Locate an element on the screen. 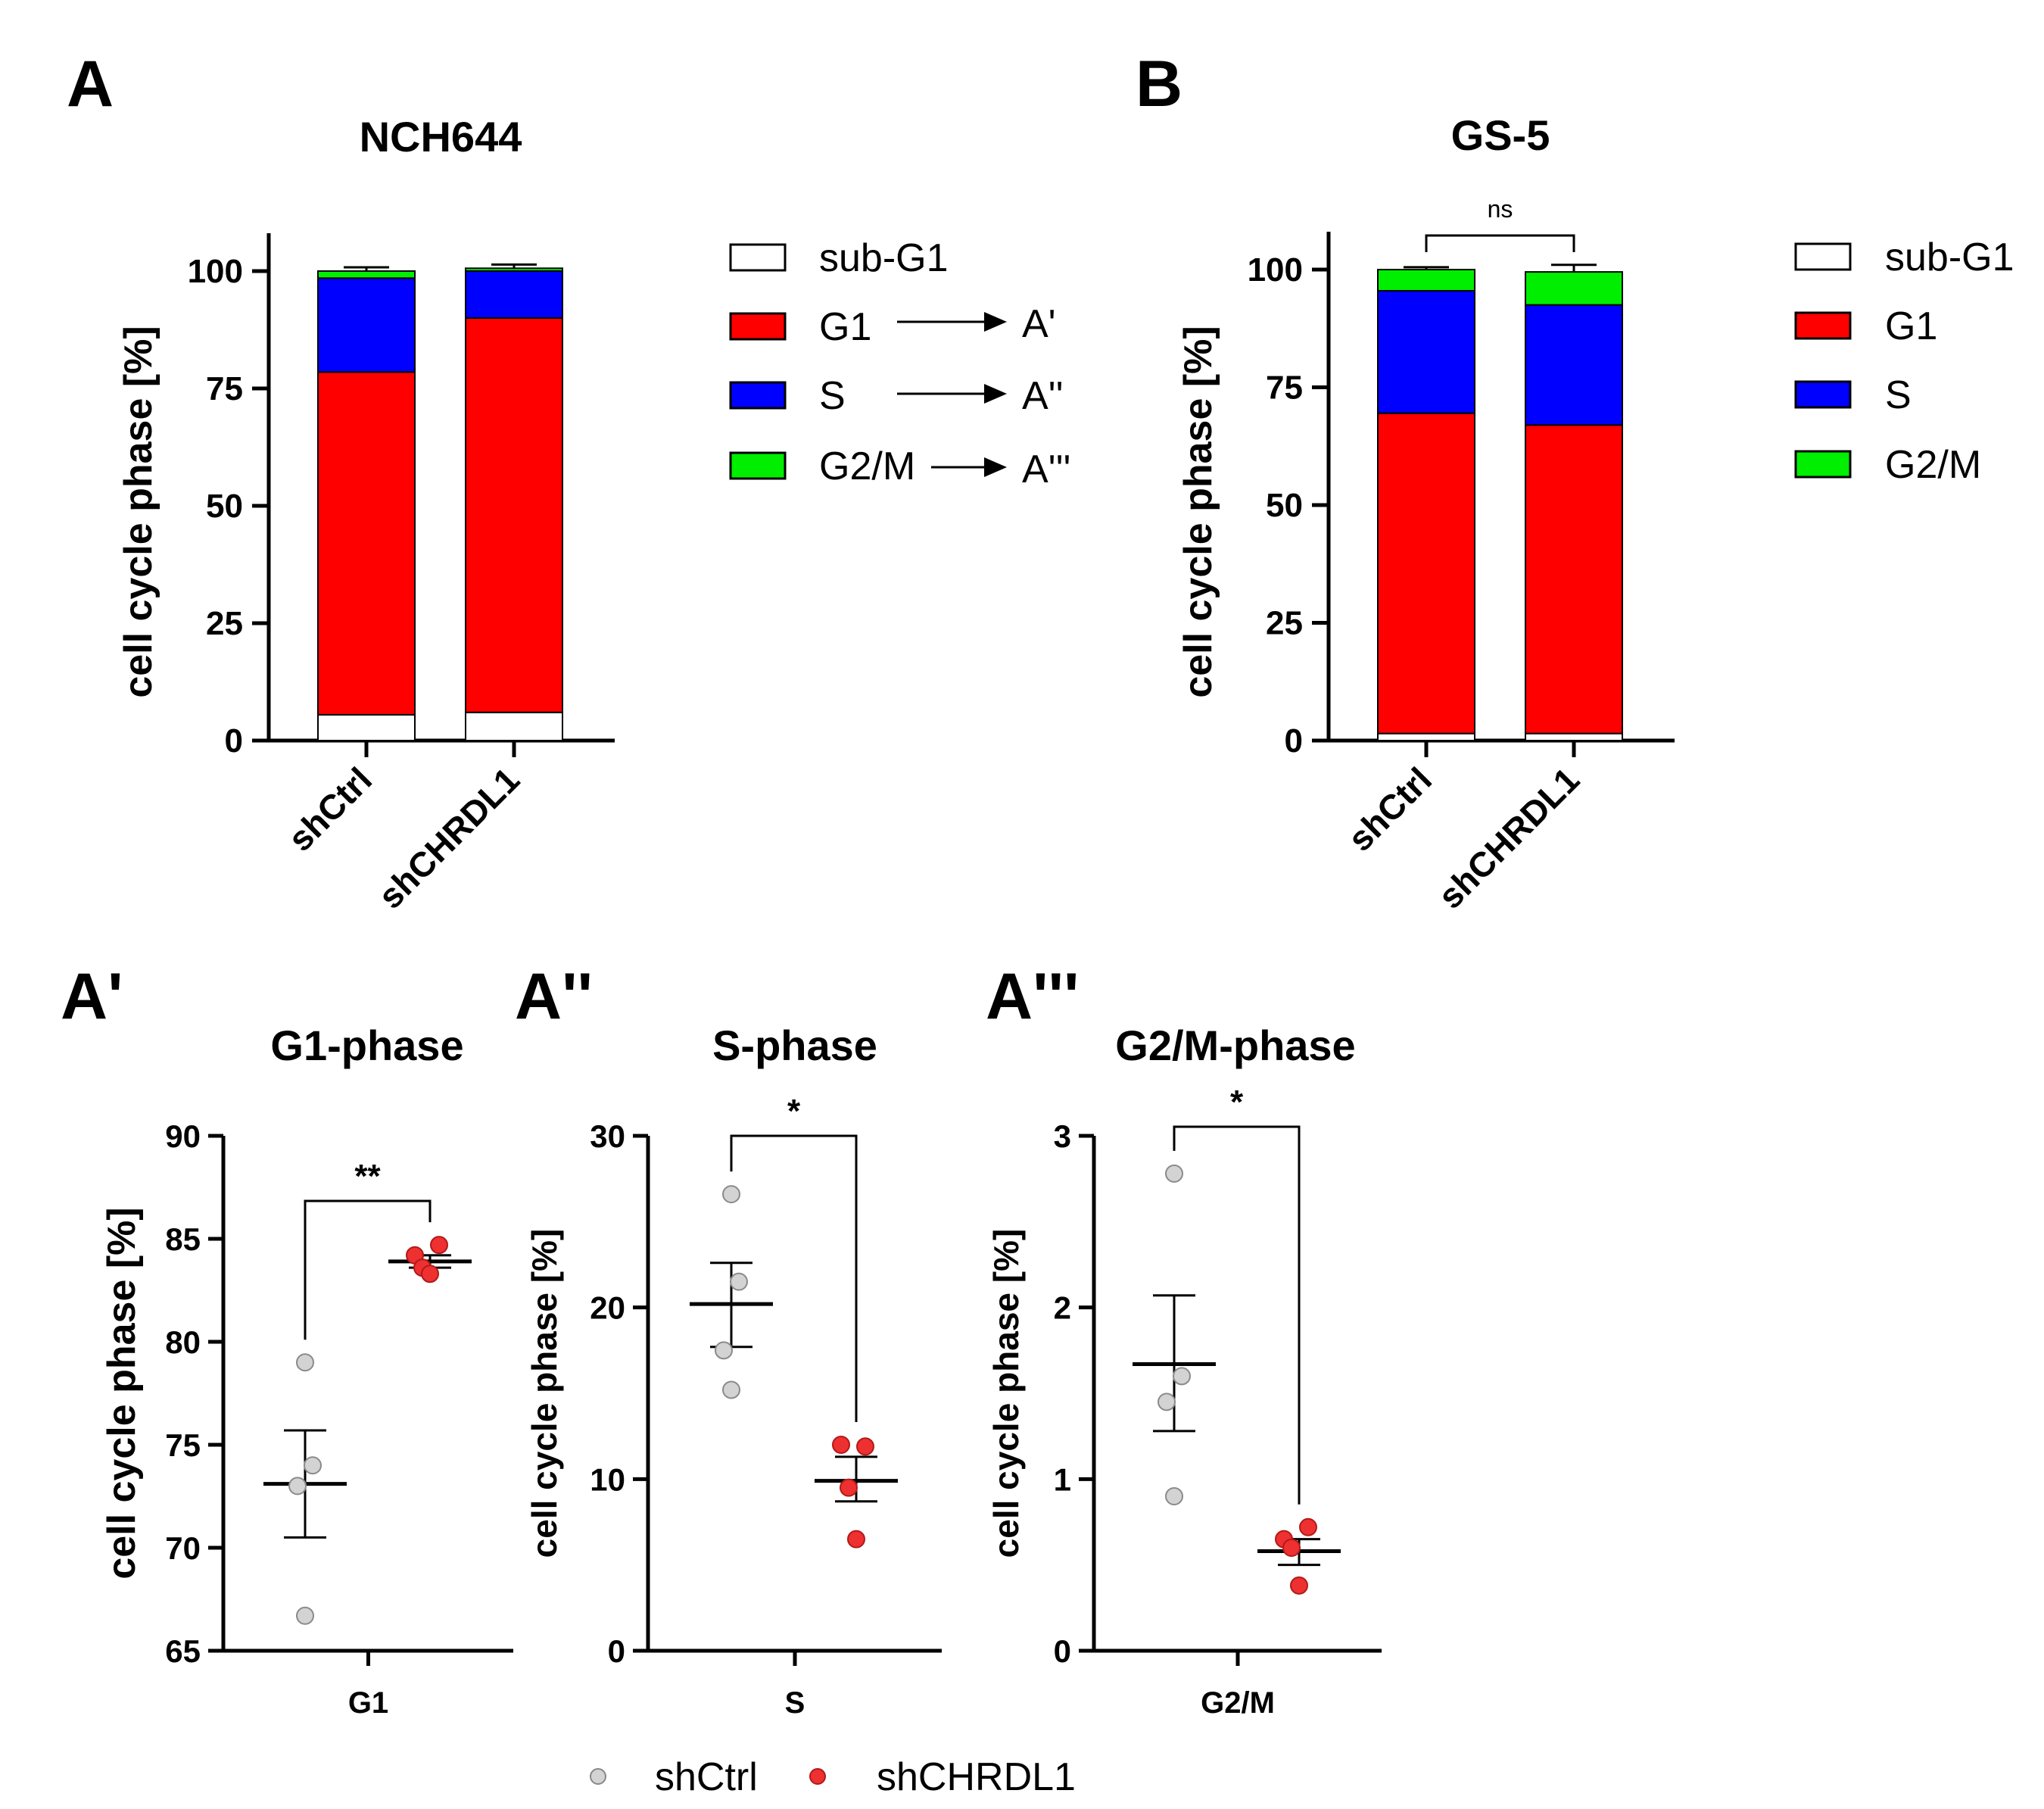  legend-label-shchrdl1: shCHRDL1 is located at coordinates (976, 1777).